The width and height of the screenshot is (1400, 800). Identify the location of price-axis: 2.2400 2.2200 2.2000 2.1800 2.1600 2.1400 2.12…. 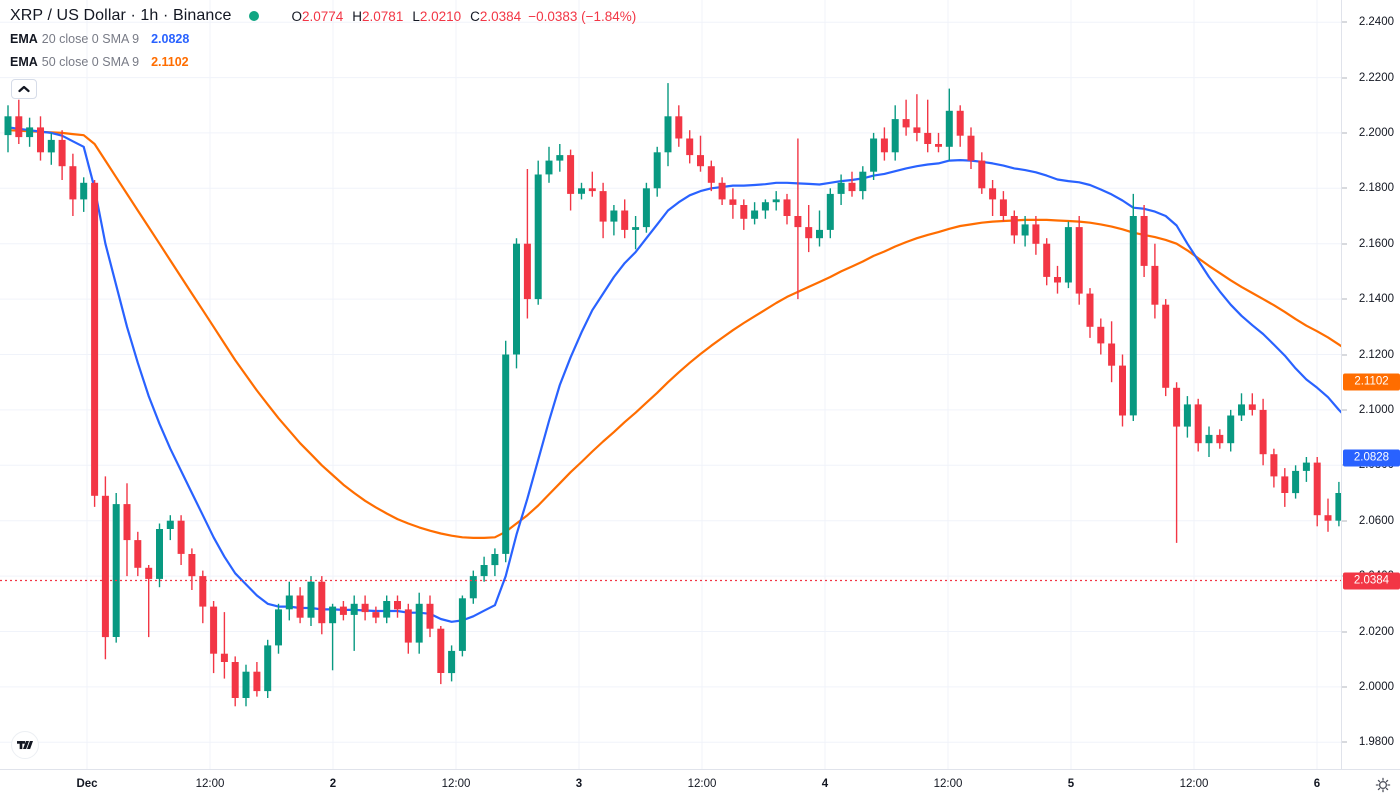
(1370, 385).